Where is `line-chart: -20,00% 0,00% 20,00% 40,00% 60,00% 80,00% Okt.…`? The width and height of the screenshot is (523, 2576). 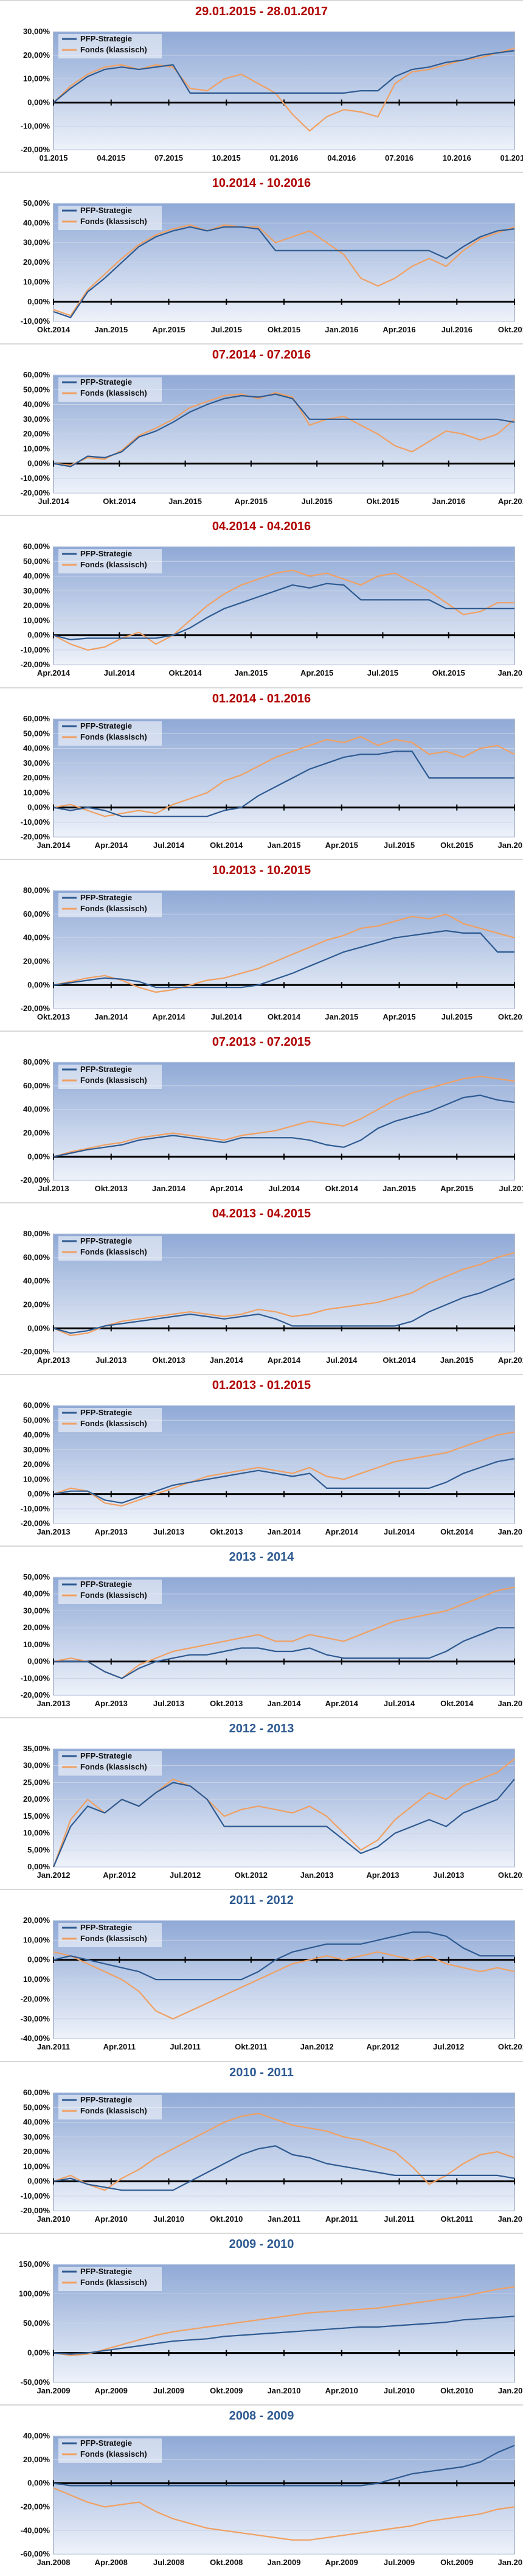
line-chart: -20,00% 0,00% 20,00% 40,00% 60,00% 80,00% Okt.… is located at coordinates (272, 953).